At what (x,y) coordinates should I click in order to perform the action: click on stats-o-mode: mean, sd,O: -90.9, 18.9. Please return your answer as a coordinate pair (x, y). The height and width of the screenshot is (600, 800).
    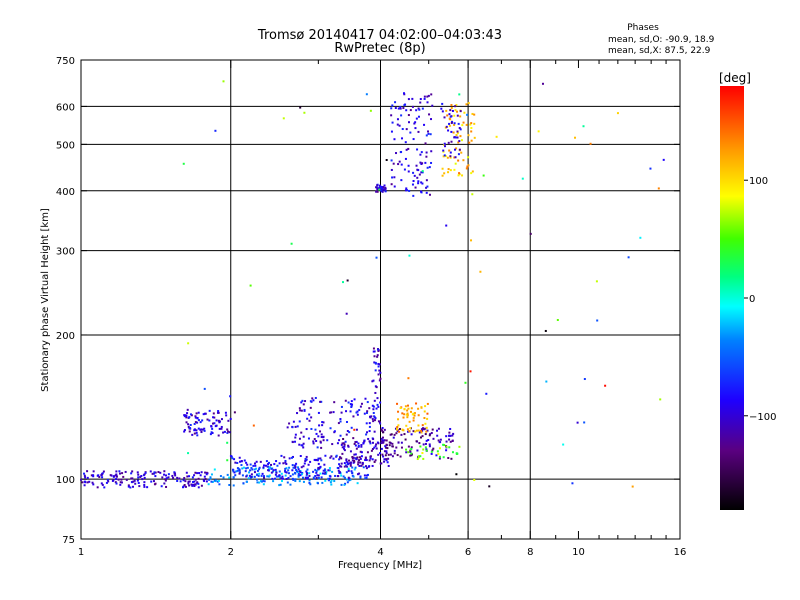
    Looking at the image, I should click on (661, 40).